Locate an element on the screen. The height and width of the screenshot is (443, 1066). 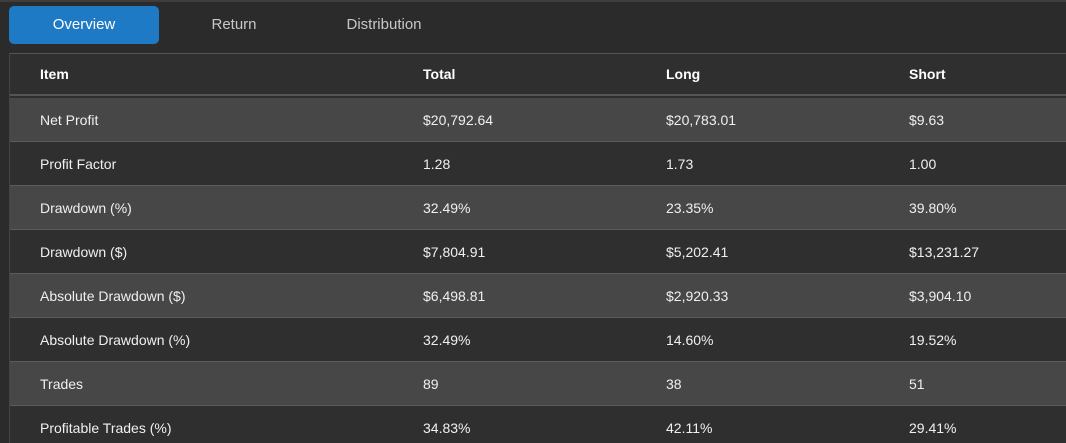
cell-long: 23.35% is located at coordinates (690, 207).